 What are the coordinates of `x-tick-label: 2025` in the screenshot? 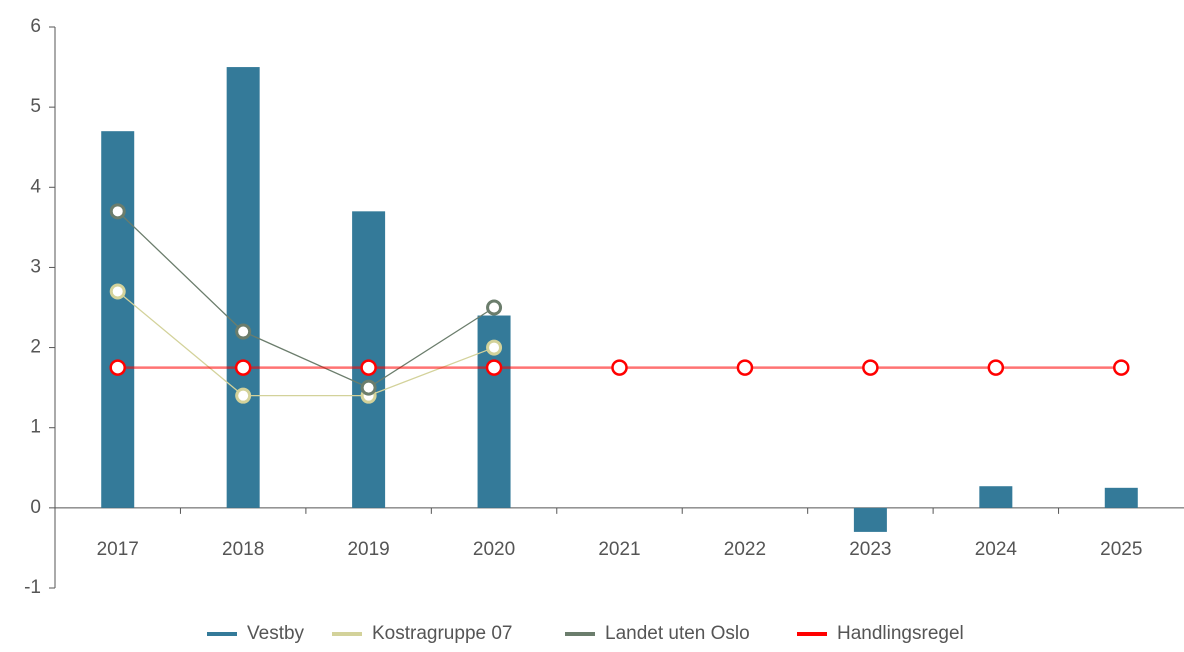 It's located at (1121, 549).